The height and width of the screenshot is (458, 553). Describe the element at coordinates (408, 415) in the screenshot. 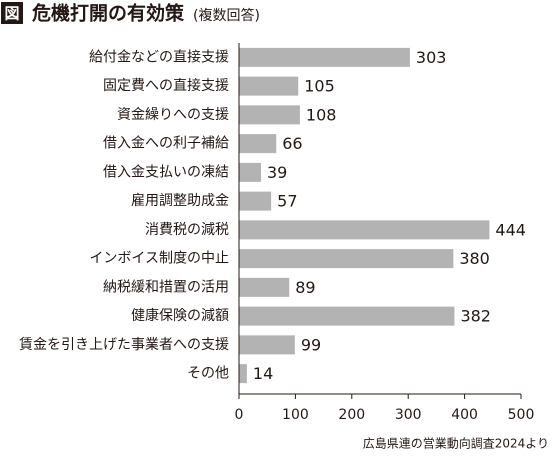

I see `x-tick-label: 300` at that location.